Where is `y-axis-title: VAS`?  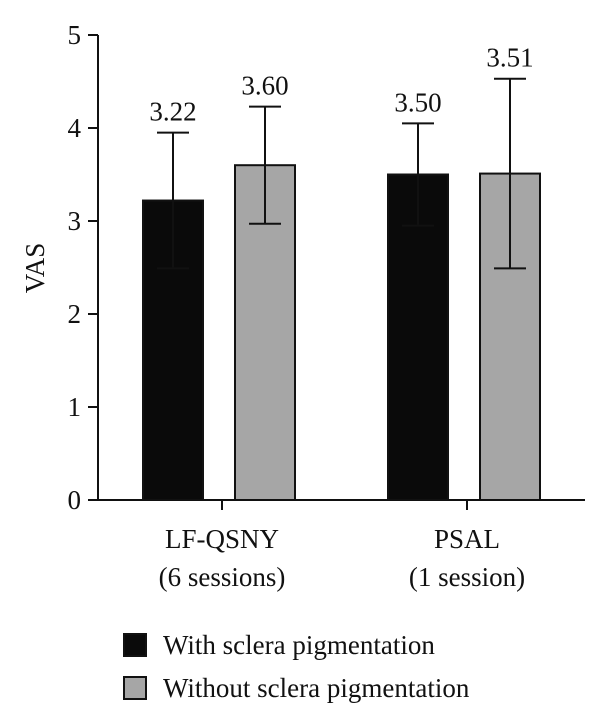
y-axis-title: VAS is located at coordinates (35, 268).